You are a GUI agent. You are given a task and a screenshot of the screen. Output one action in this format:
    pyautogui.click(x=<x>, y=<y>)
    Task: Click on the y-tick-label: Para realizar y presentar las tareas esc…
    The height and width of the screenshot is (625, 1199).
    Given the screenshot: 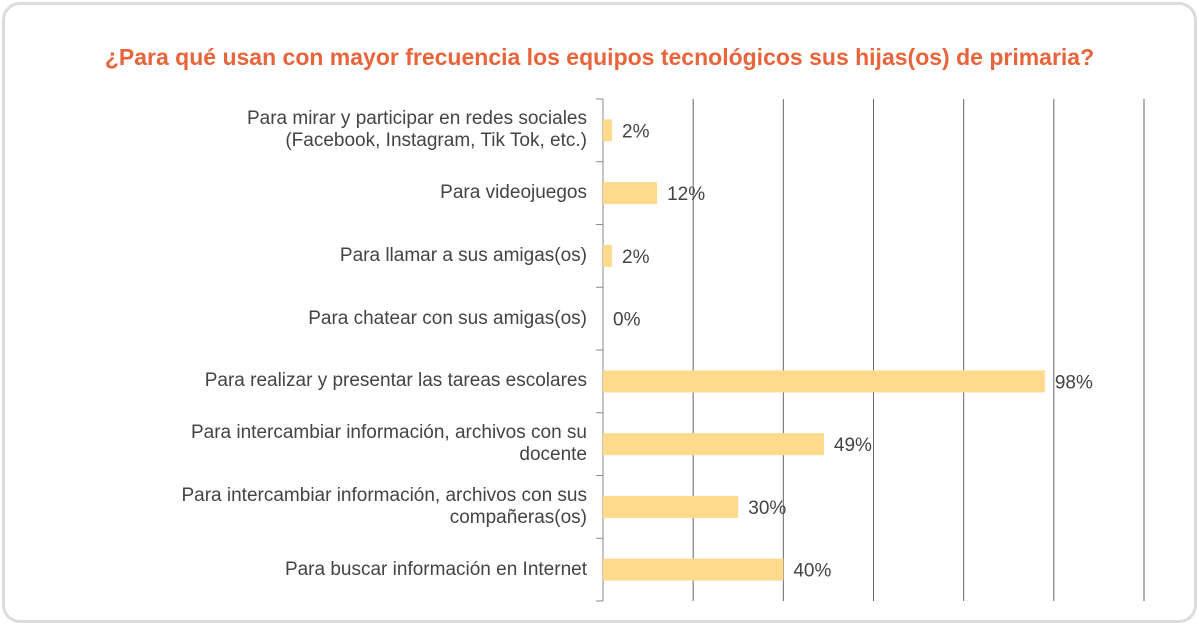 What is the action you would take?
    pyautogui.click(x=395, y=381)
    